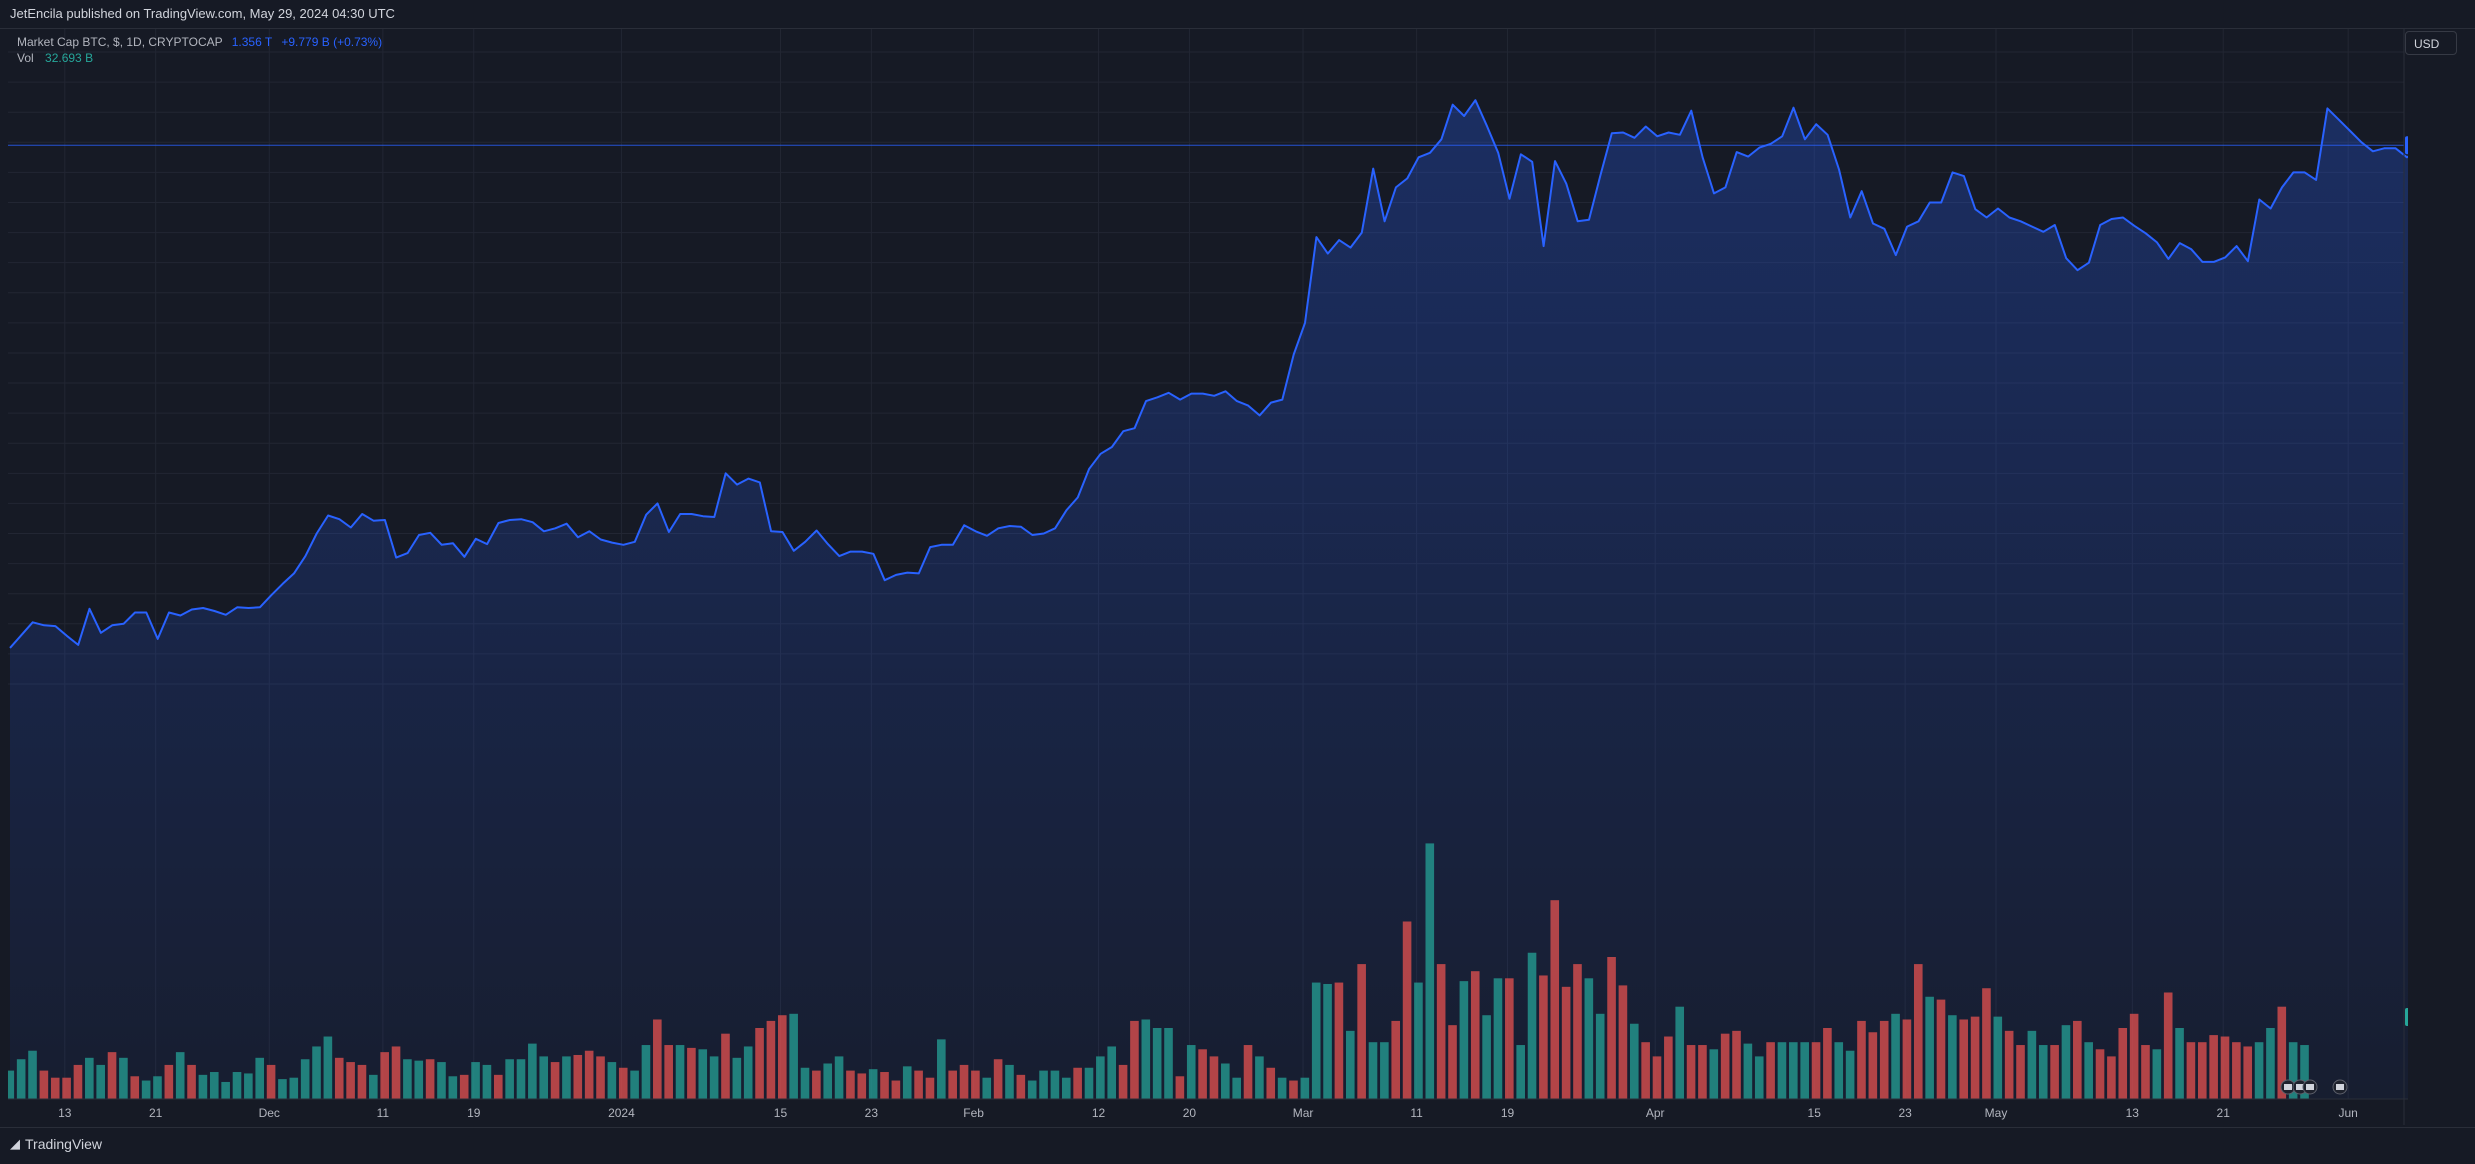 The image size is (2475, 1164). Describe the element at coordinates (269, 1113) in the screenshot. I see `x-tick-label: Dec` at that location.